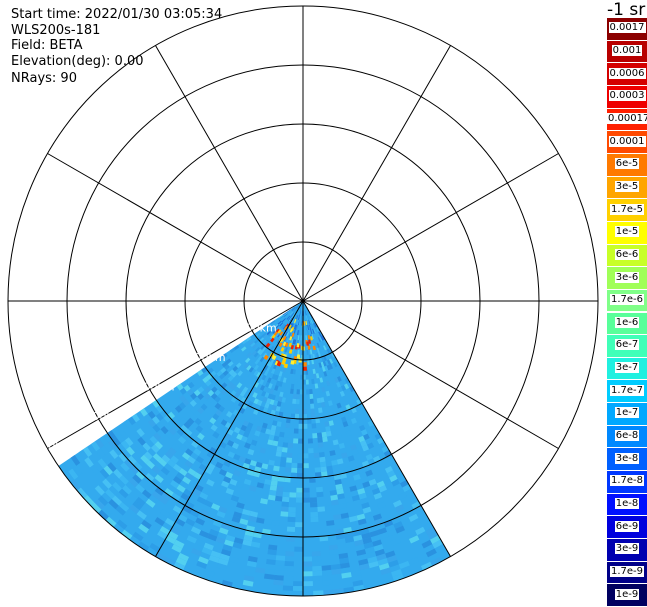  I want to click on nrays-text: NRays: 90, so click(44, 78).